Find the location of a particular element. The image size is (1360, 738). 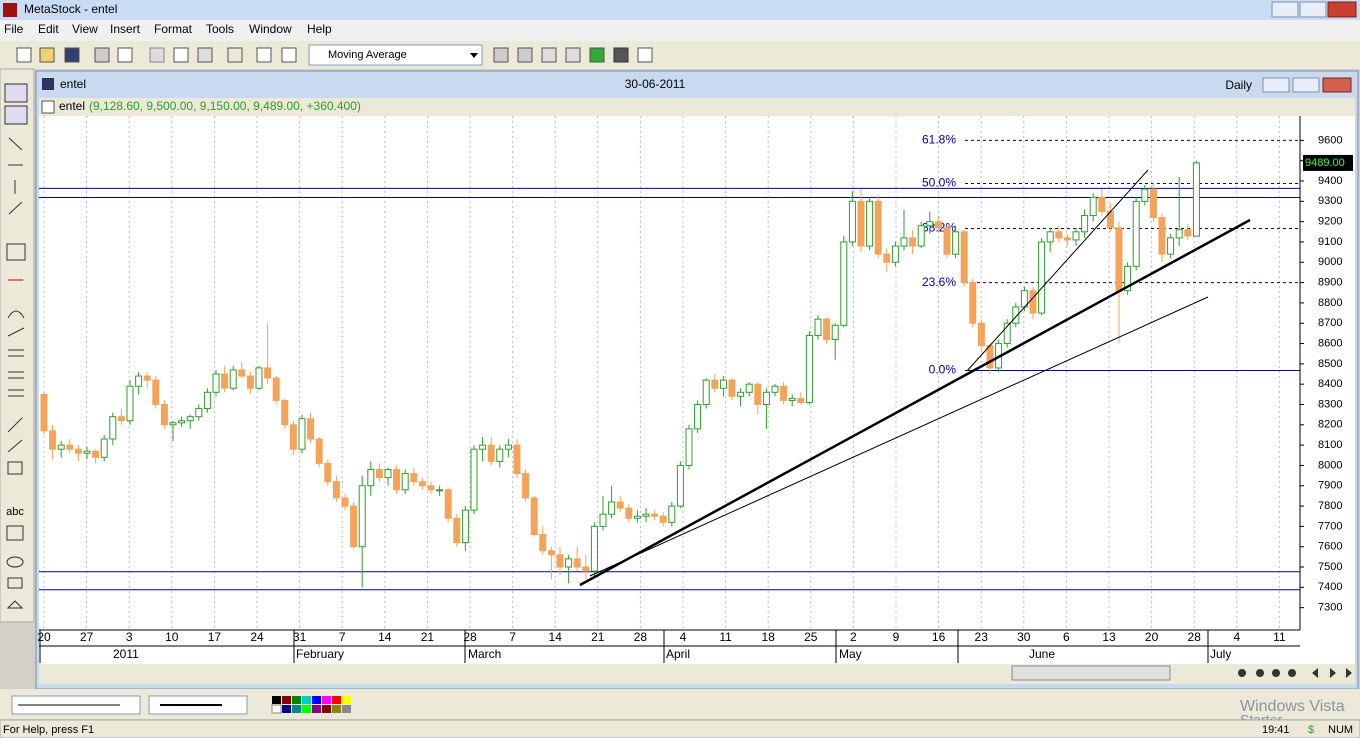

x-tick-label: 3 is located at coordinates (129, 637).